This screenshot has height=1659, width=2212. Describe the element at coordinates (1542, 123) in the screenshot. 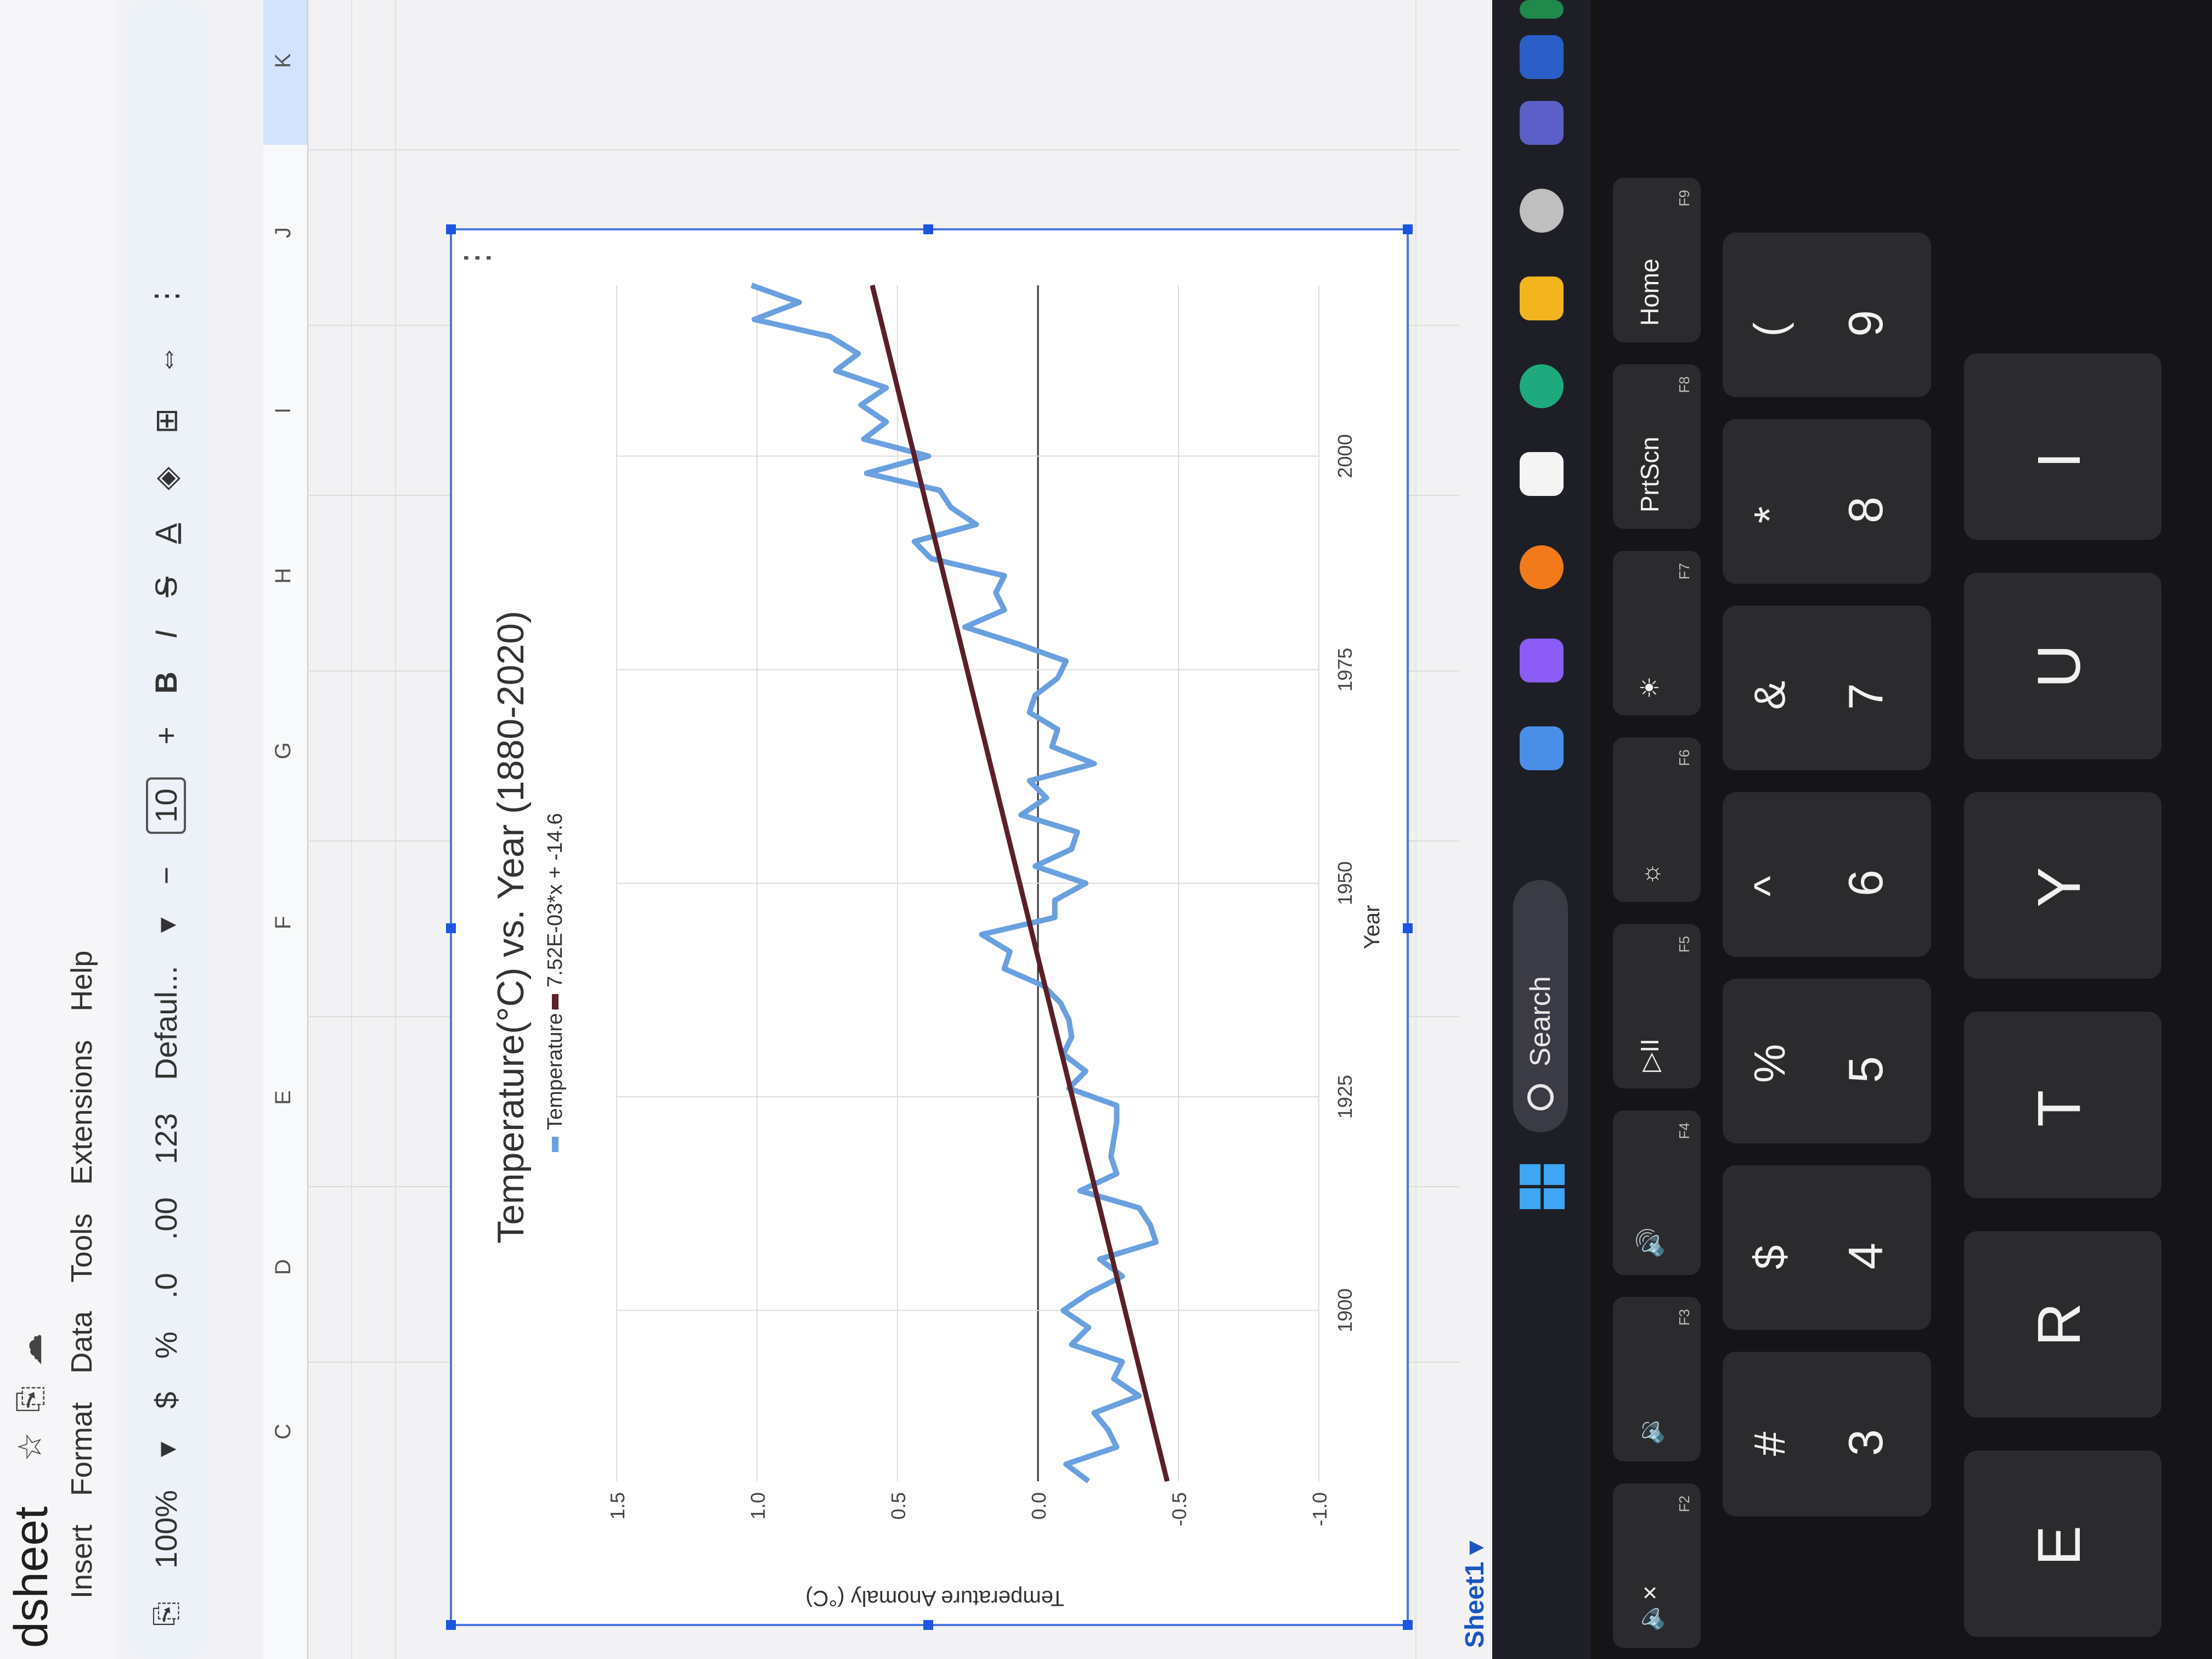

I see `teams-icon` at that location.